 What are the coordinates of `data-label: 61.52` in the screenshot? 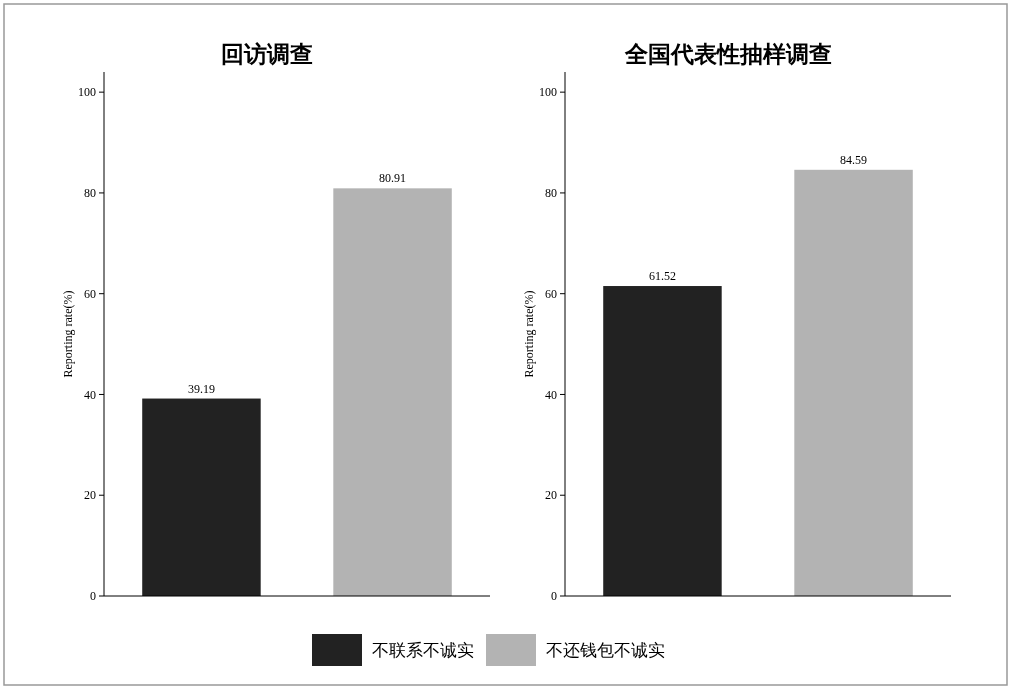 It's located at (662, 276).